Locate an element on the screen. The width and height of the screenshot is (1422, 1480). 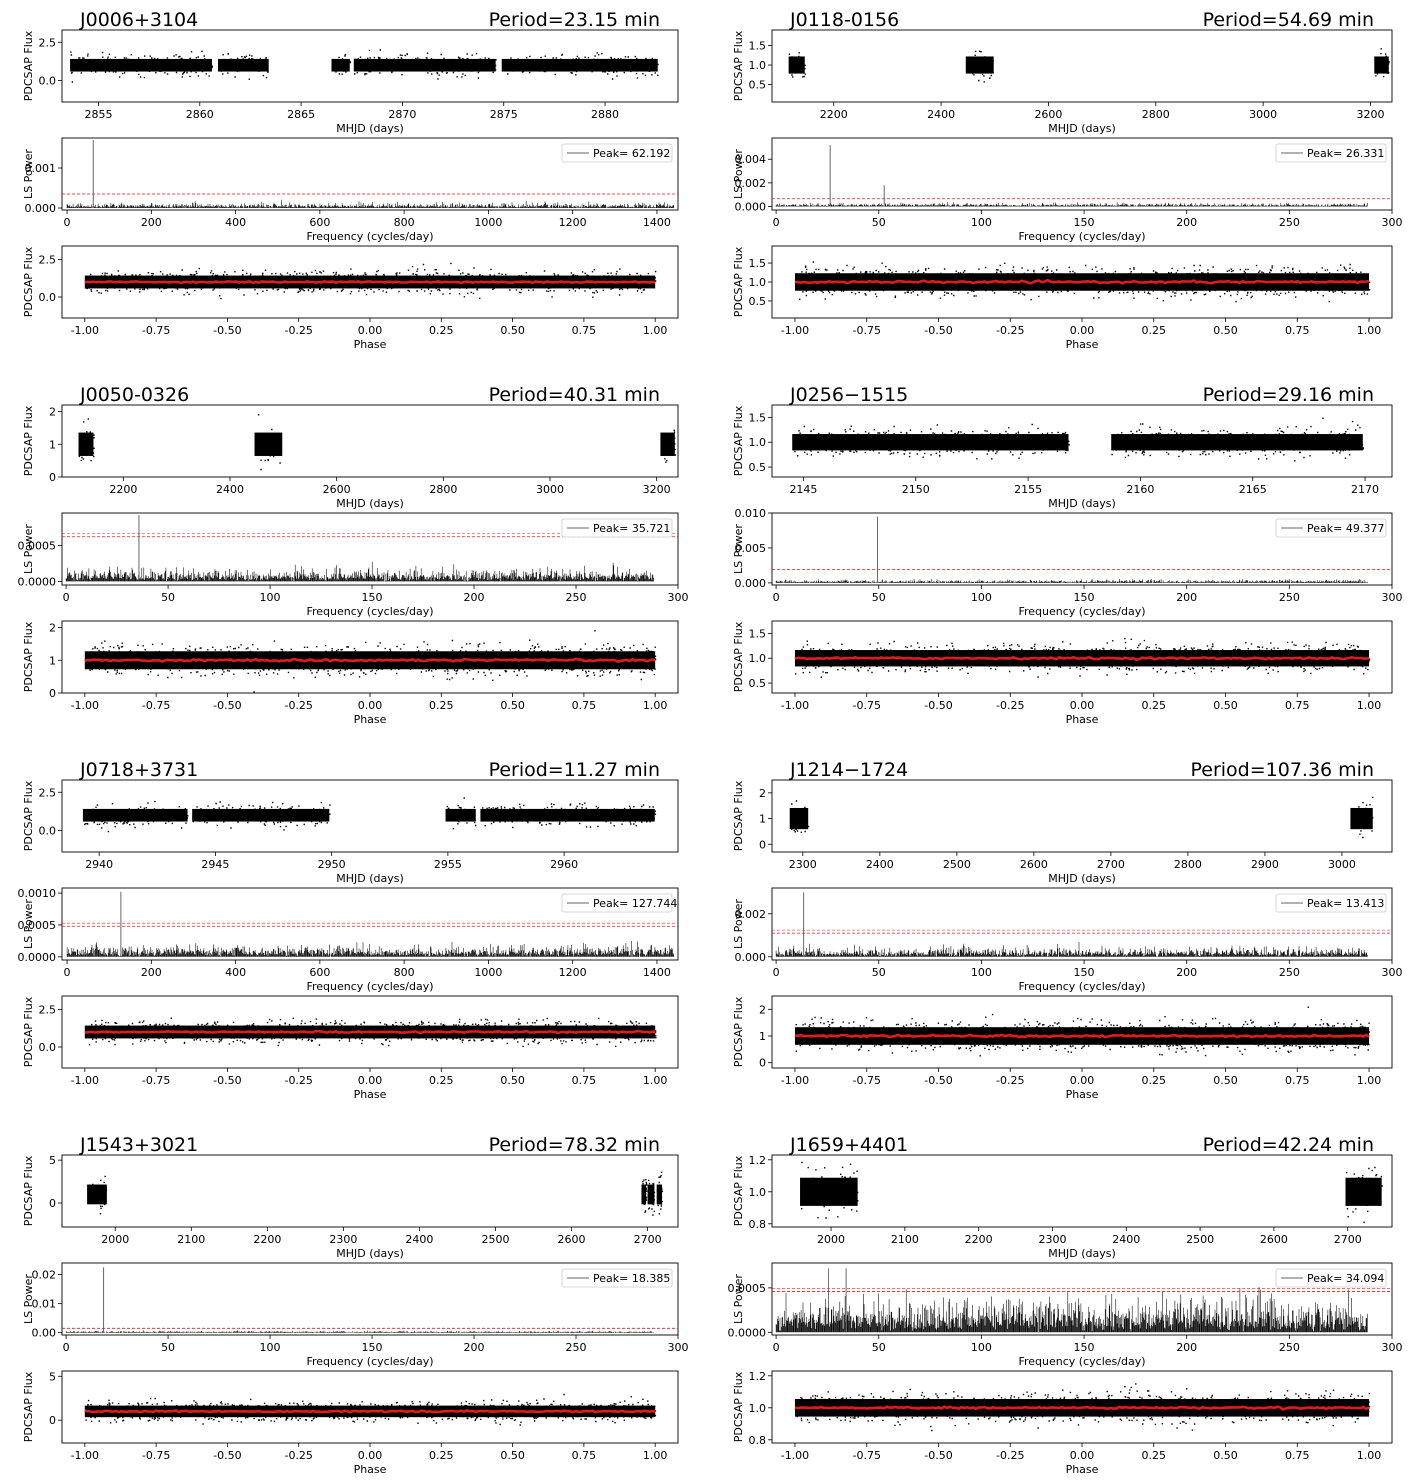
lightcurve-ylabel: PDCSAP Flux is located at coordinates (738, 1190).